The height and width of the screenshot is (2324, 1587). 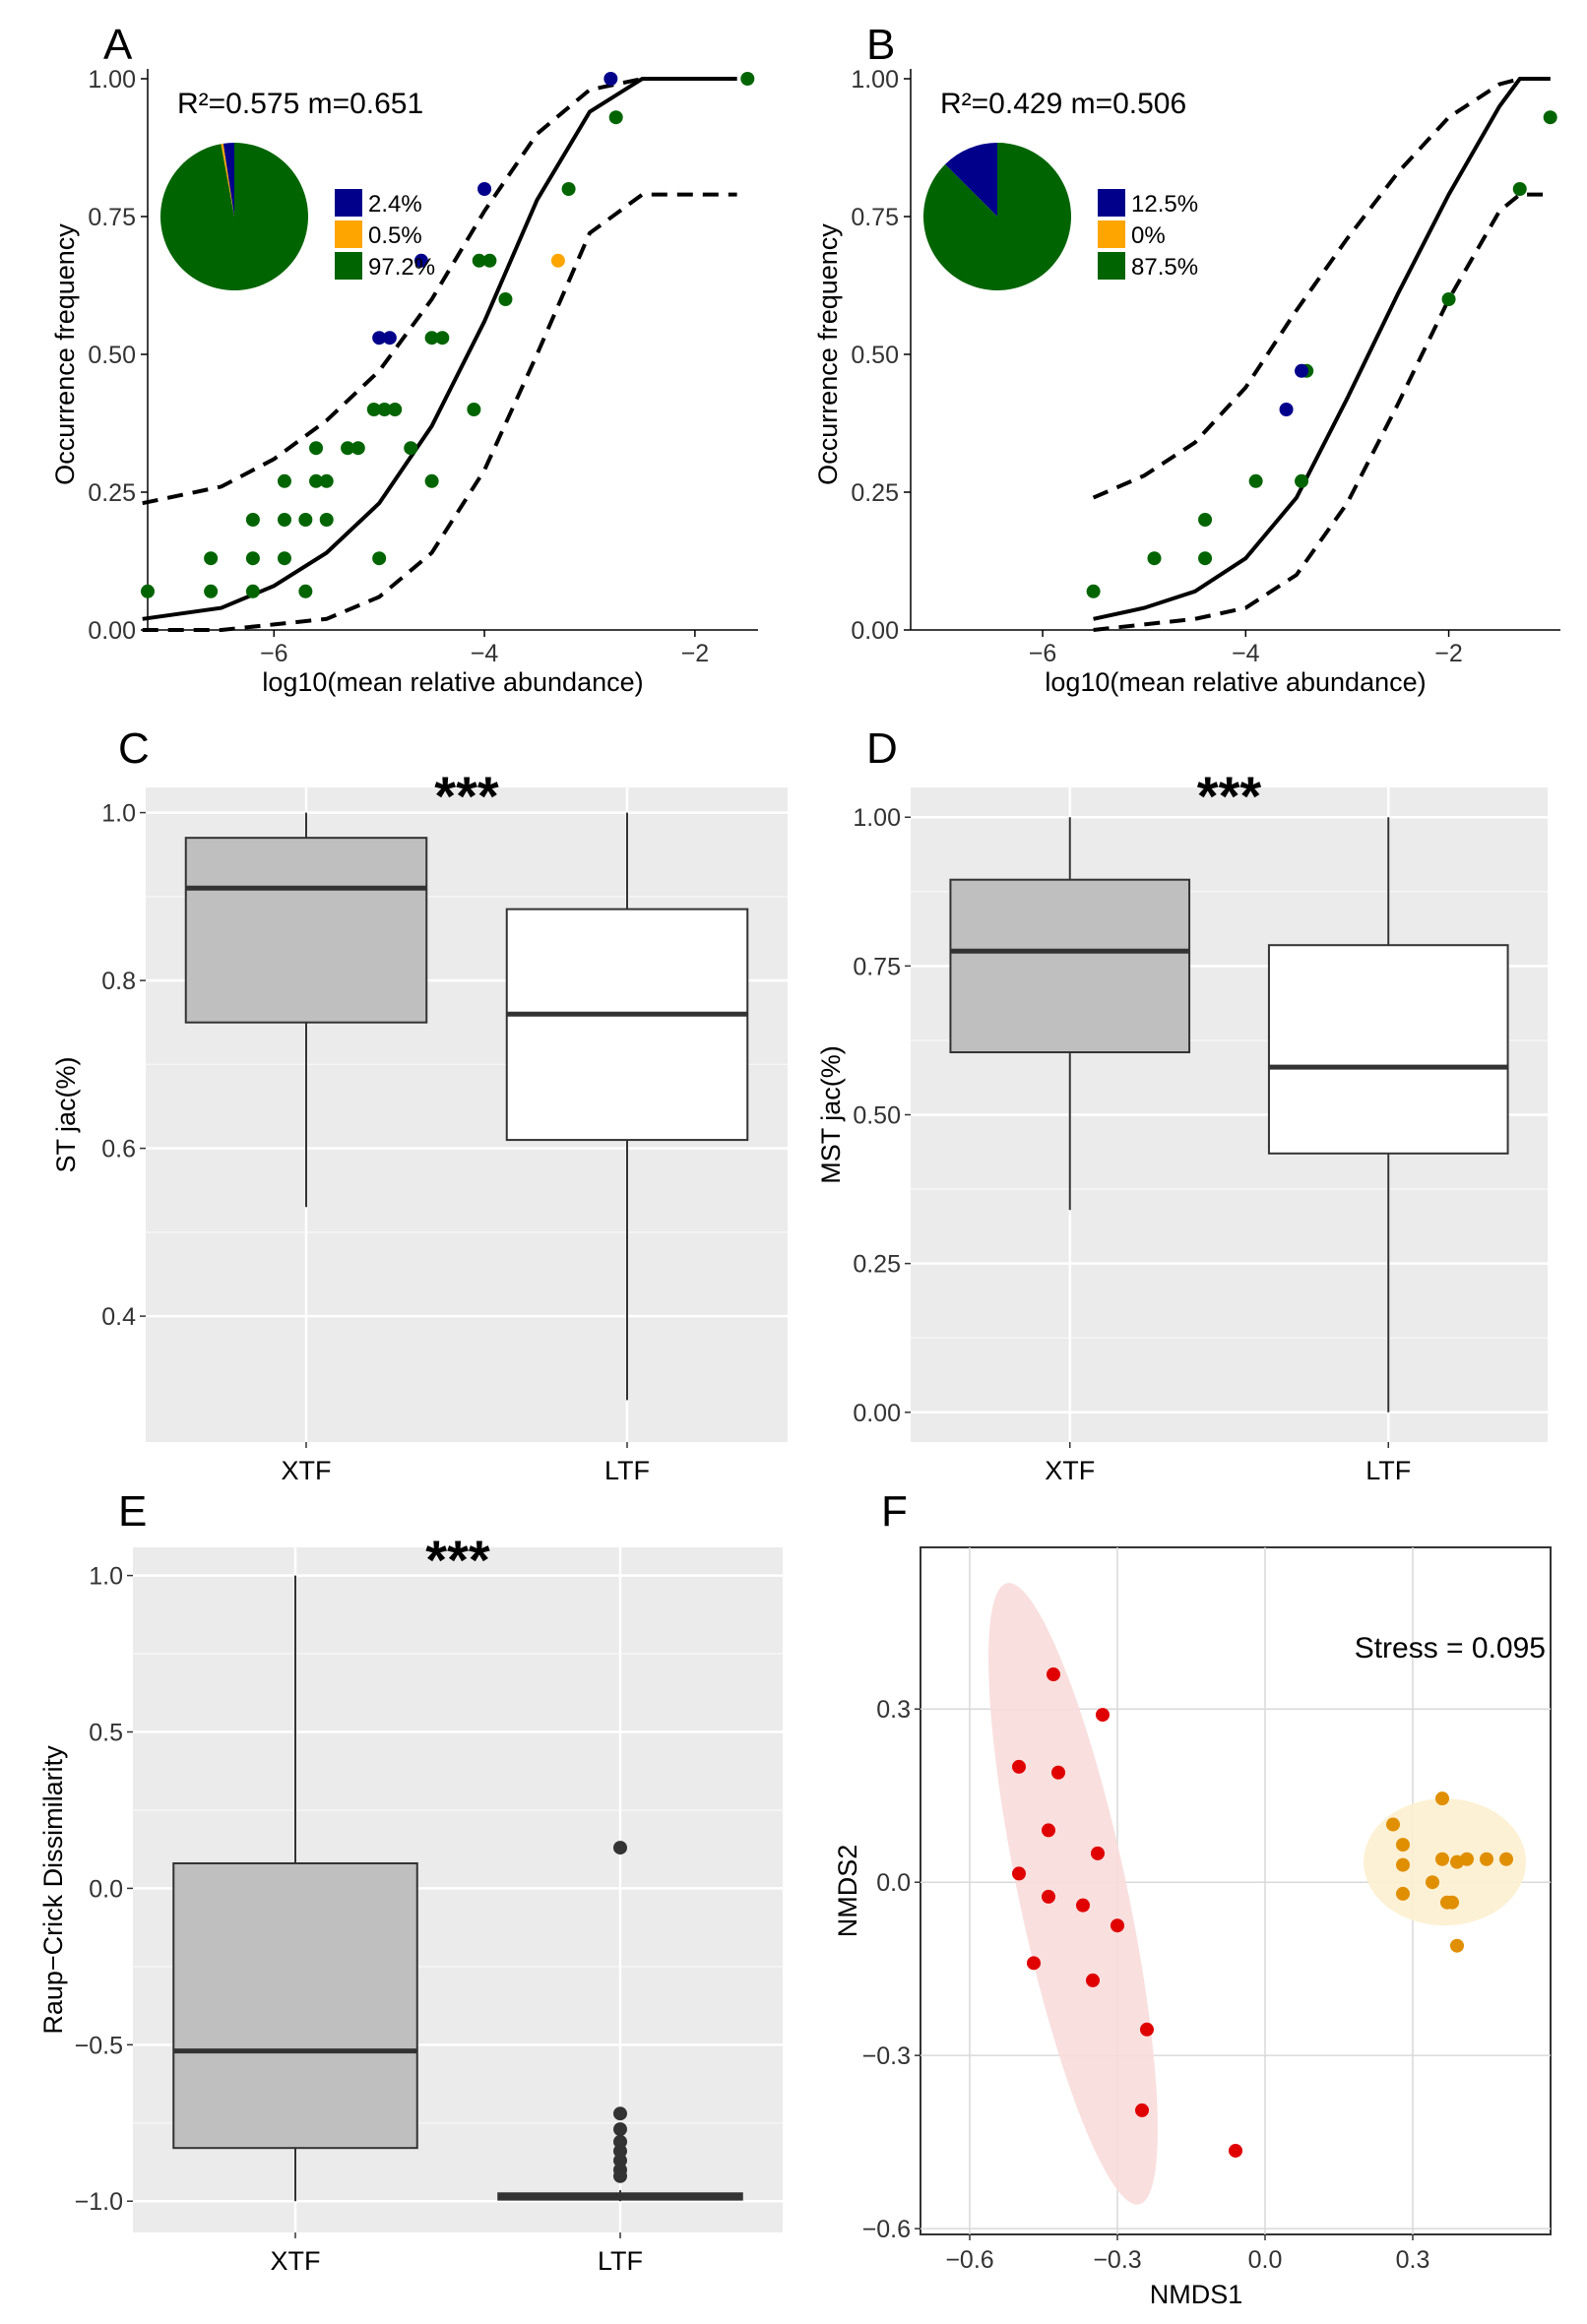 I want to click on x-tick-label: −6, so click(x=274, y=653).